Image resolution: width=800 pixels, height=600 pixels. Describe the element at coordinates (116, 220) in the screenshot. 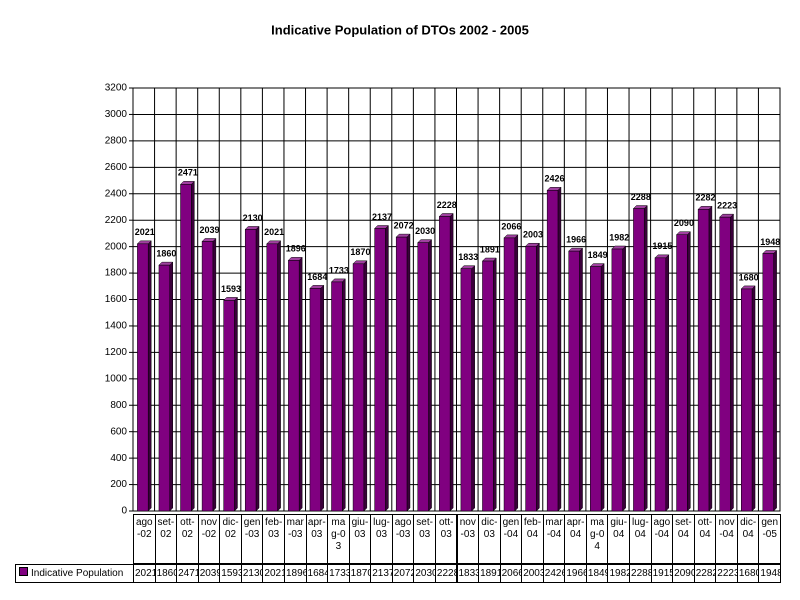

I see `y-tick-label: 2200` at that location.